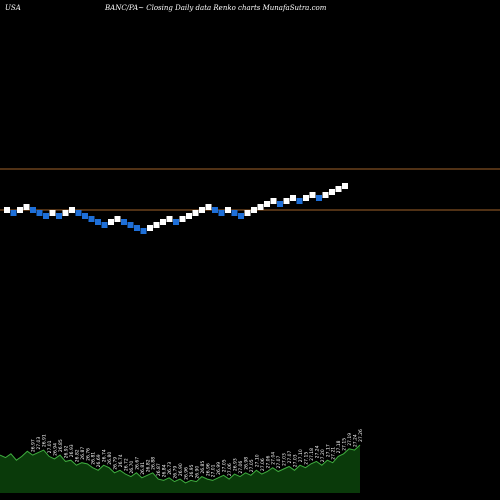  I want to click on price-label: 26.99, so click(219, 468).